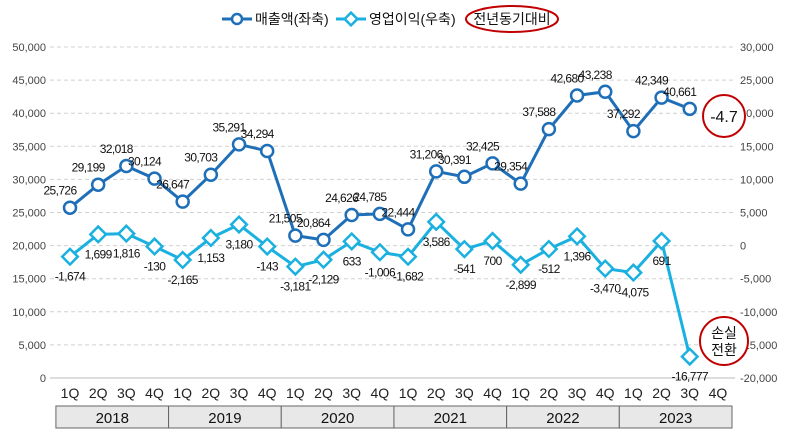 The width and height of the screenshot is (787, 439). Describe the element at coordinates (29, 114) in the screenshot. I see `left-tick-label: 40,000` at that location.